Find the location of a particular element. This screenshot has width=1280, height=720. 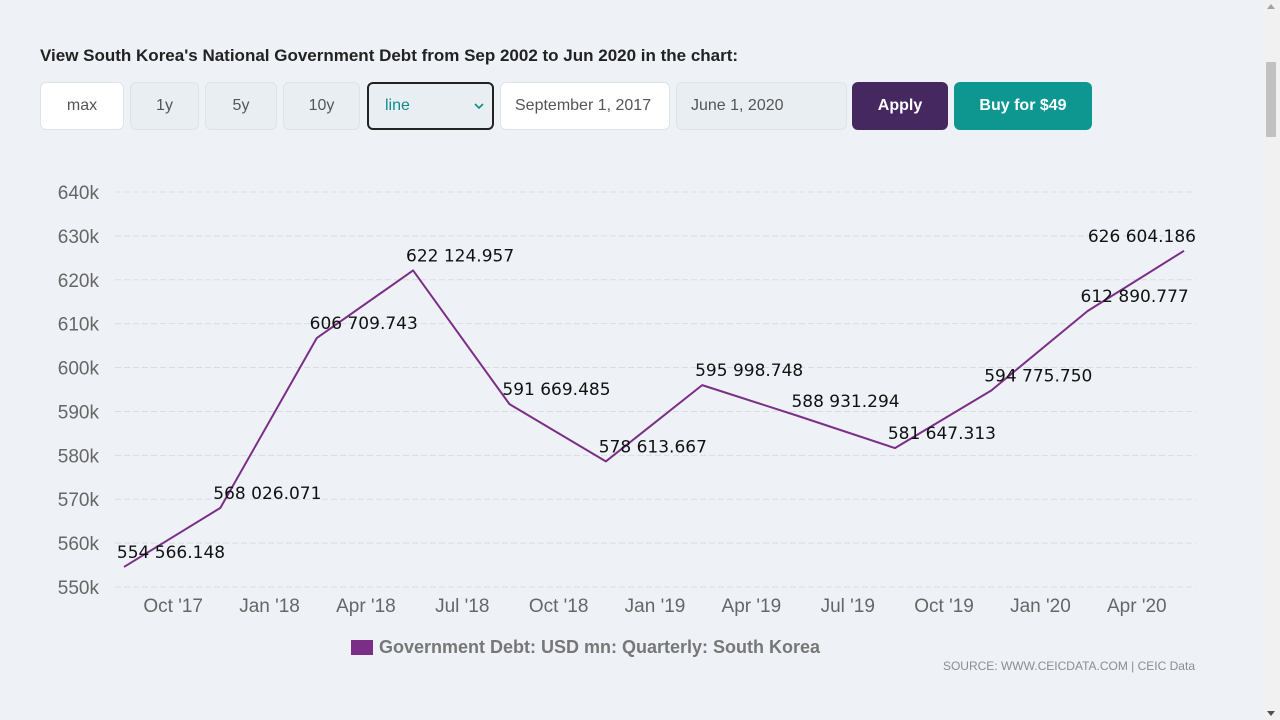

x-tick-label: Oct '18 is located at coordinates (559, 606).